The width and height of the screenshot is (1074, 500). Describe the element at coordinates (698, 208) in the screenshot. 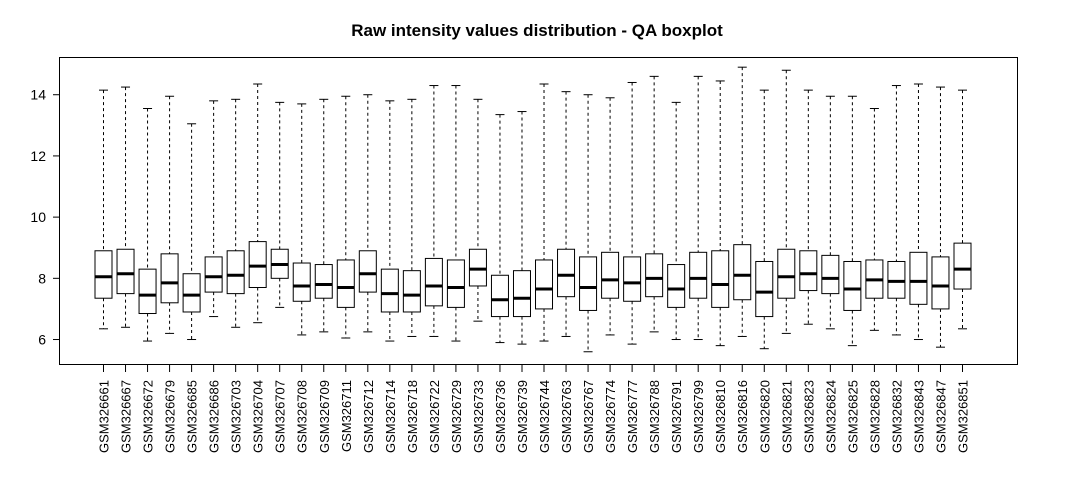

I see `box-GSM326799` at that location.